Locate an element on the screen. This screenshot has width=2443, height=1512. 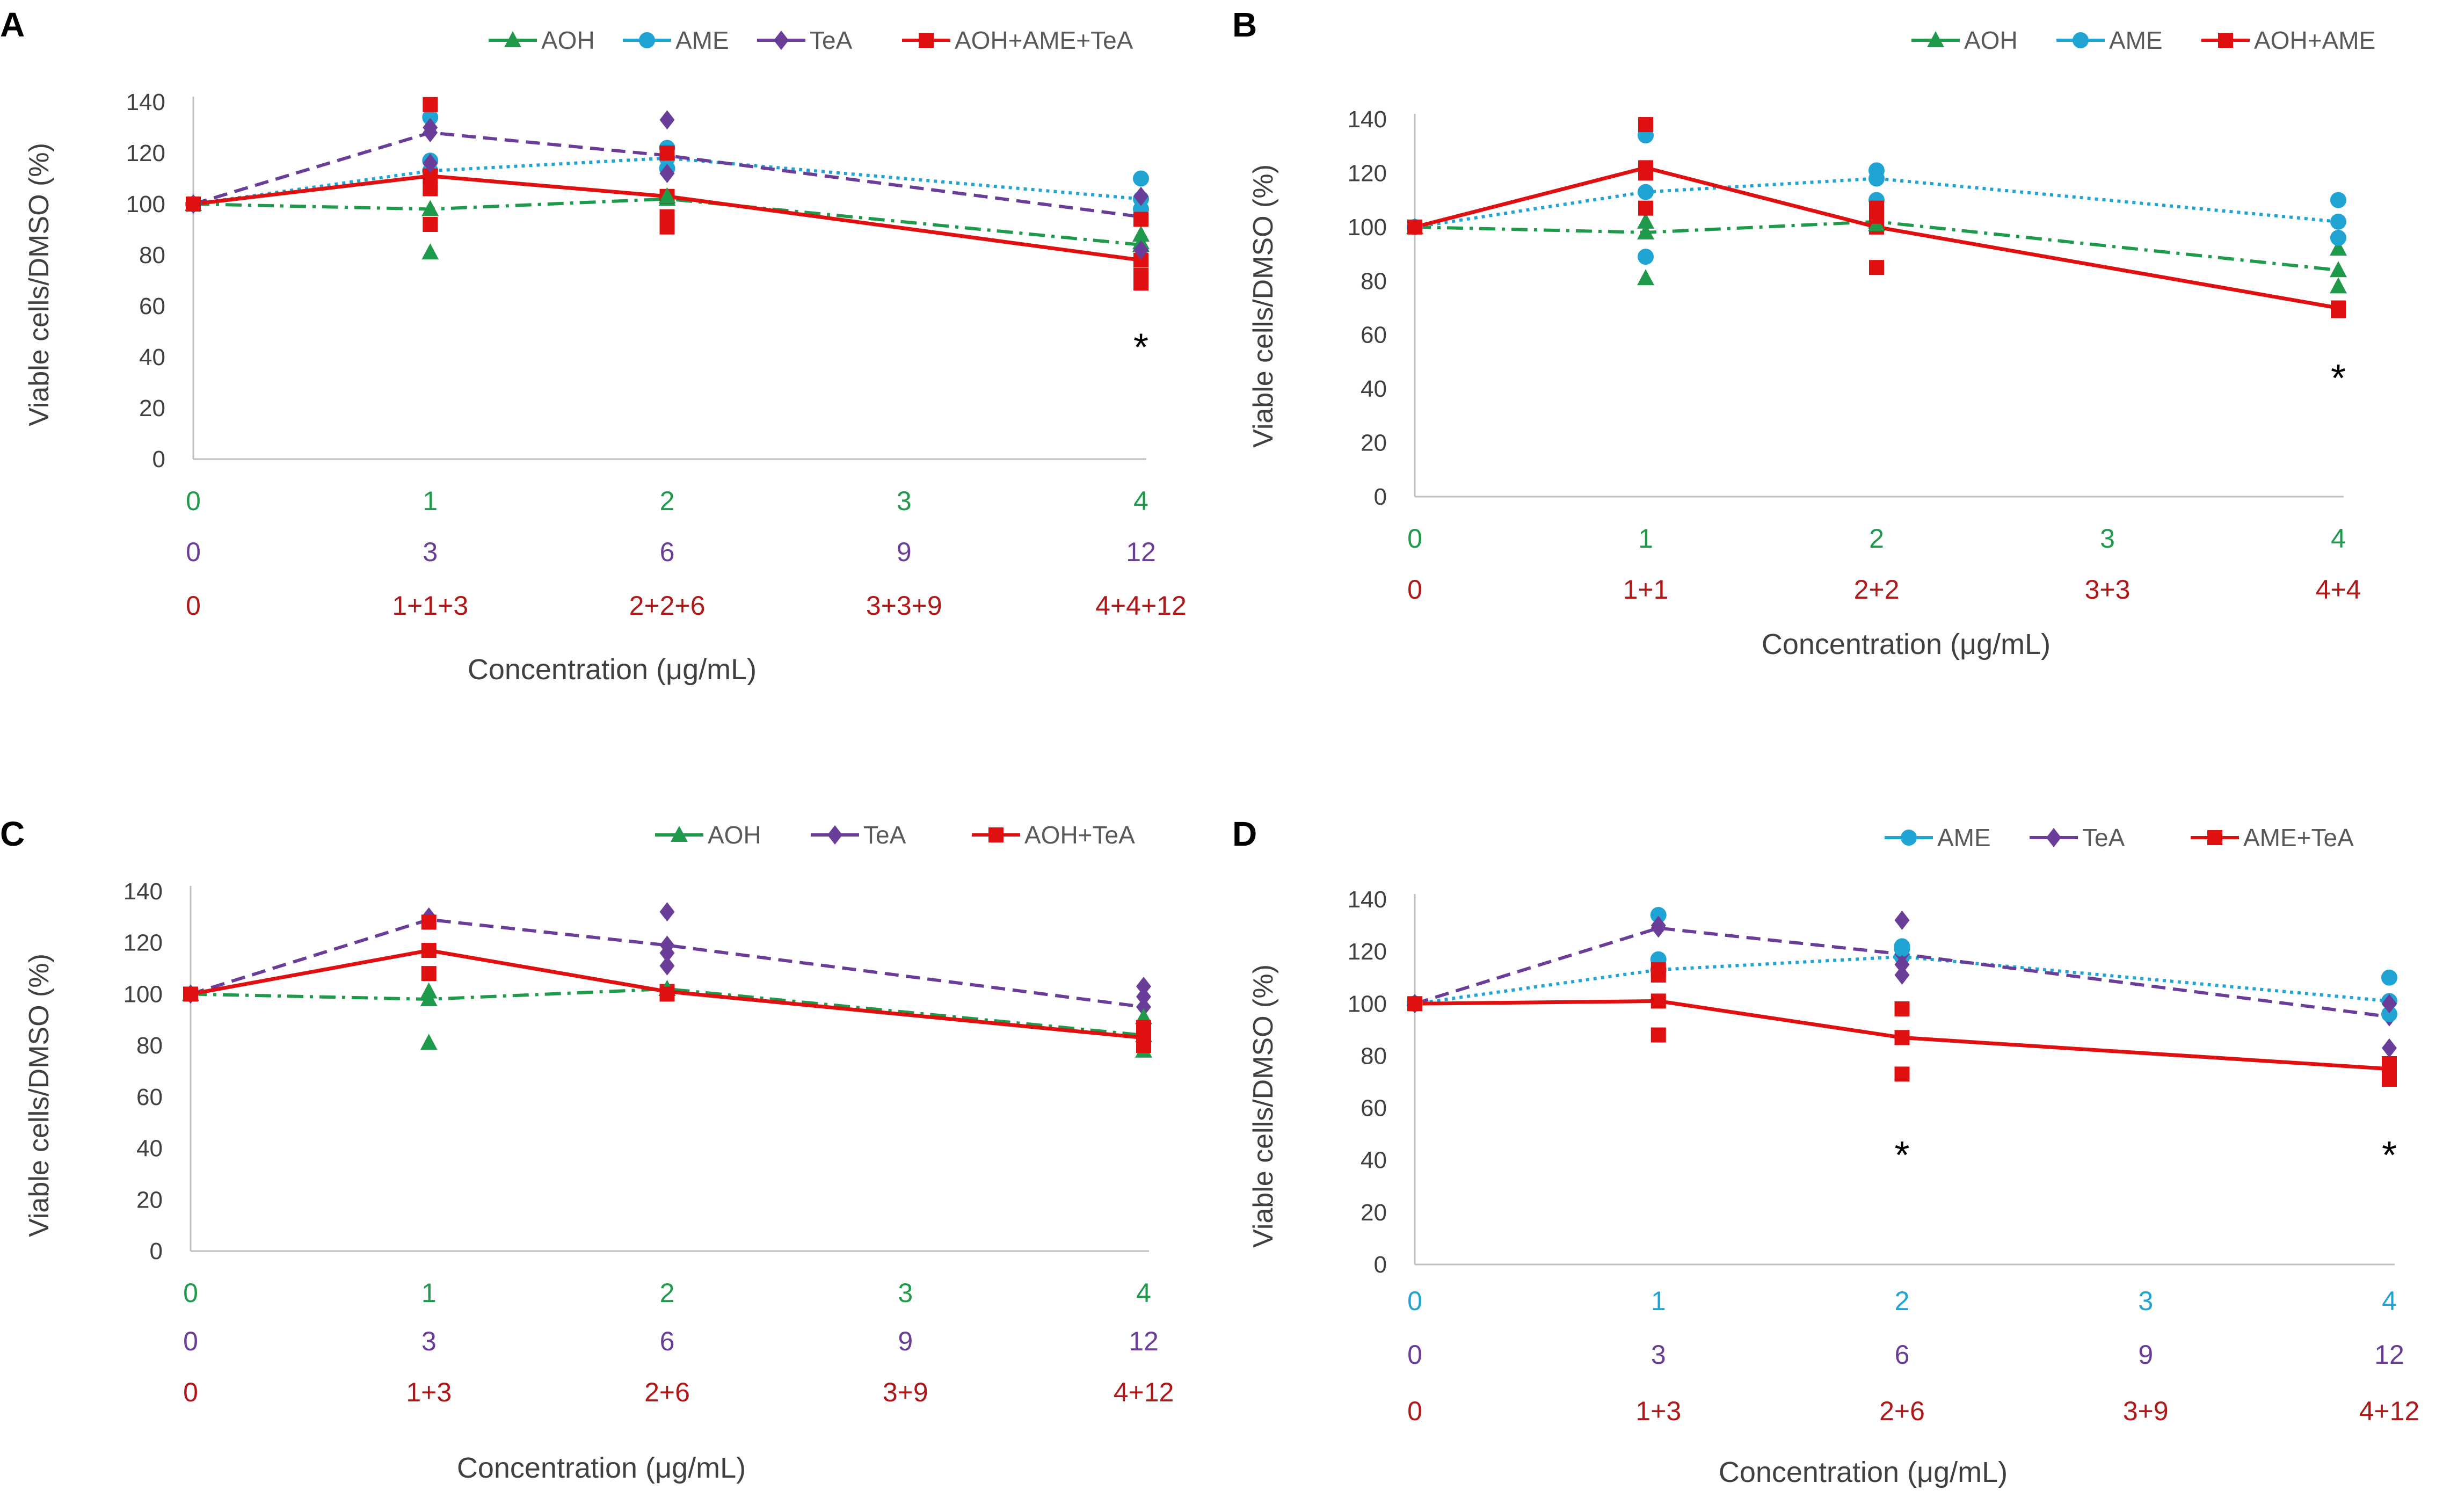
panel-b-x-tick-label: 4 is located at coordinates (2338, 539).